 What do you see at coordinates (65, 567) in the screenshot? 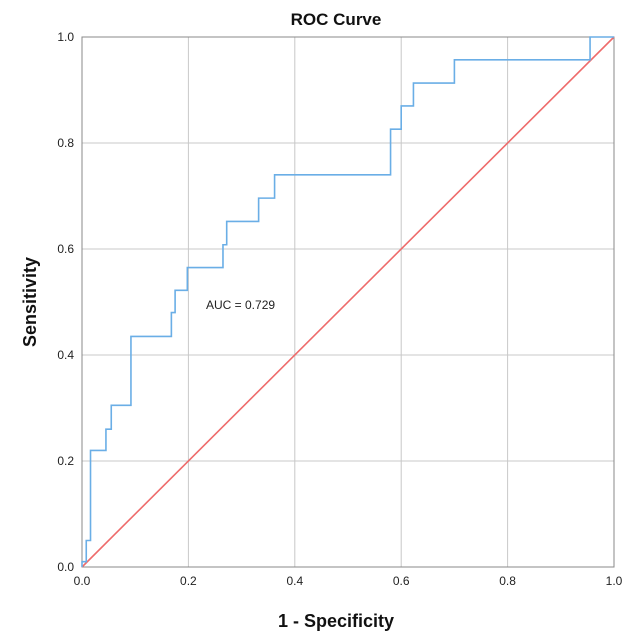
I see `y-tick-label: 0.0` at bounding box center [65, 567].